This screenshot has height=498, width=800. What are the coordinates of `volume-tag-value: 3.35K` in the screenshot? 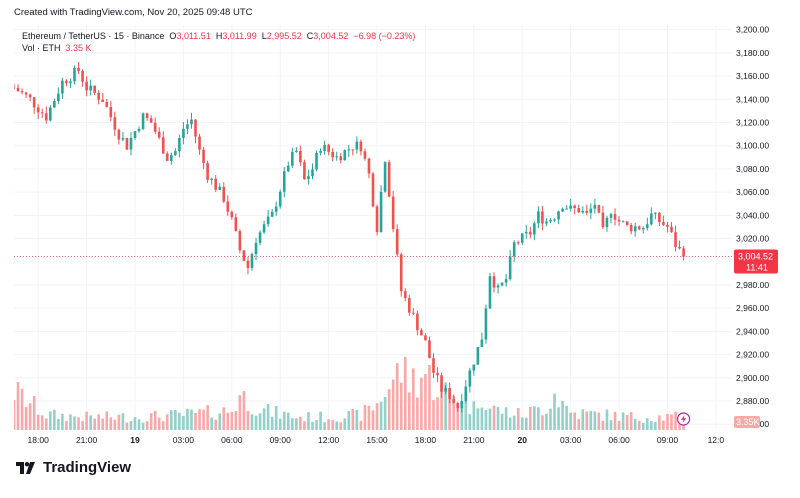 It's located at (748, 422).